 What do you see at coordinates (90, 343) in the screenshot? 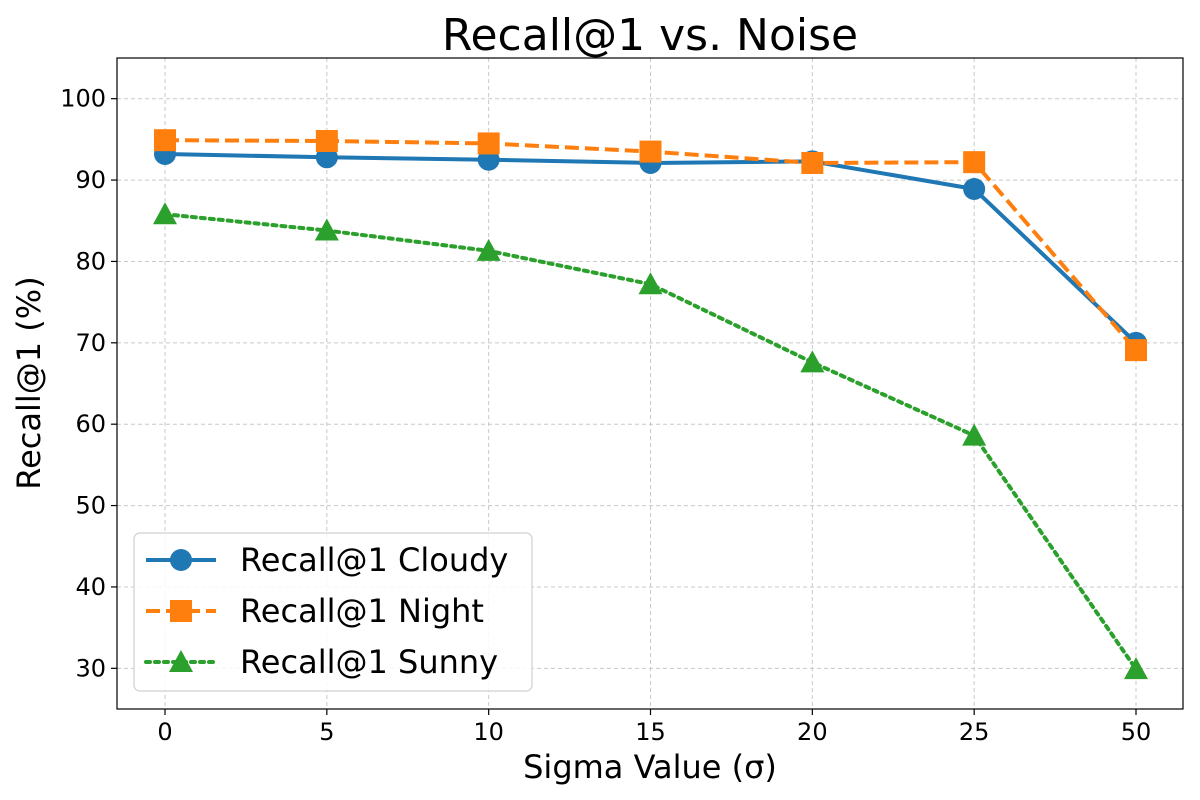
I see `y-tick-label: 70` at bounding box center [90, 343].